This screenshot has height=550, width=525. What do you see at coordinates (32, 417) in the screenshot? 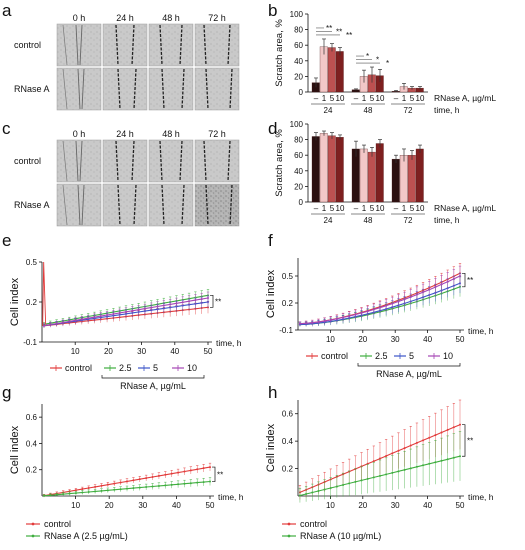
I see `y-tick-label: 0.6` at bounding box center [32, 417].